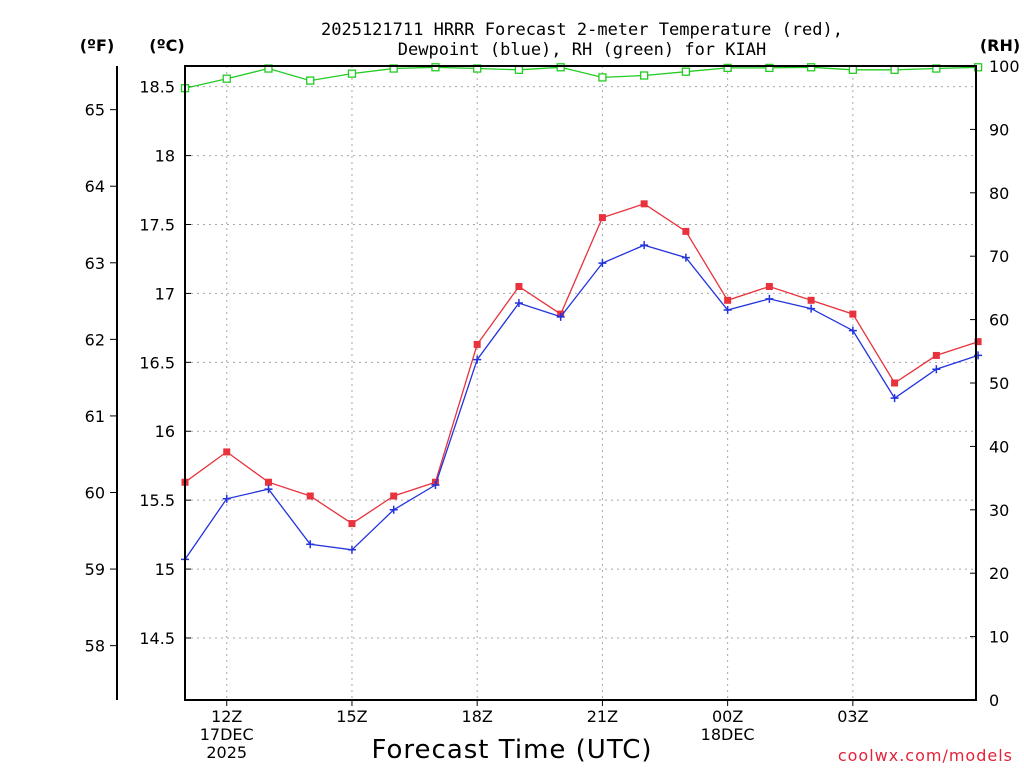 This screenshot has height=768, width=1024. What do you see at coordinates (1000, 45) in the screenshot?
I see `rh-unit-label: (RH)` at bounding box center [1000, 45].